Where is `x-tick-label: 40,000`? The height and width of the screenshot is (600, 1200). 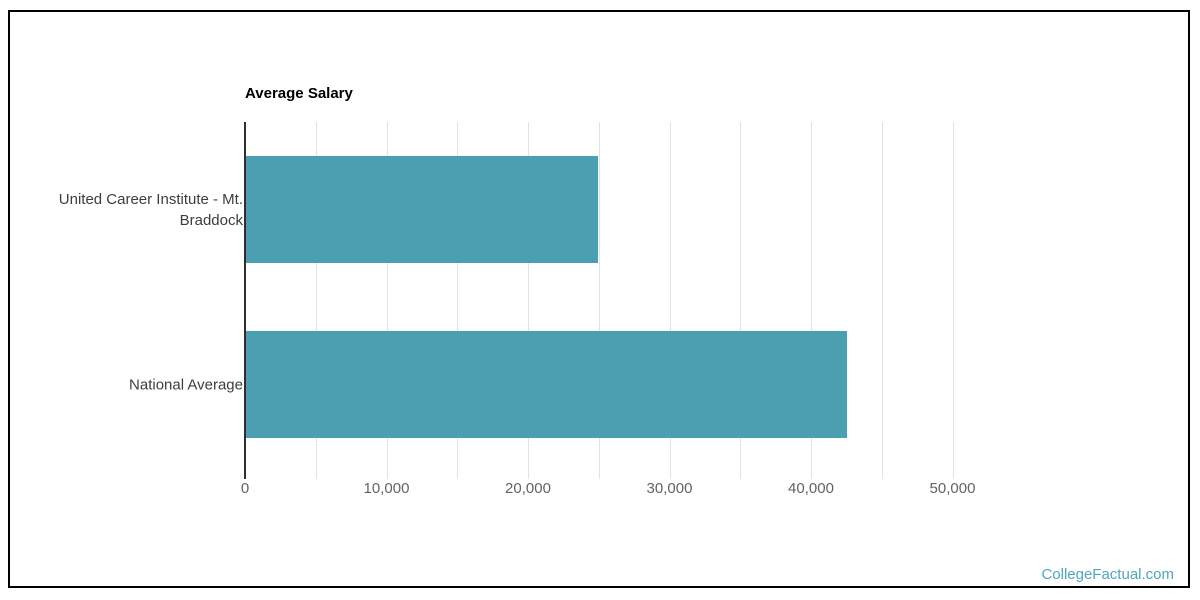
x-tick-label: 40,000 is located at coordinates (811, 488).